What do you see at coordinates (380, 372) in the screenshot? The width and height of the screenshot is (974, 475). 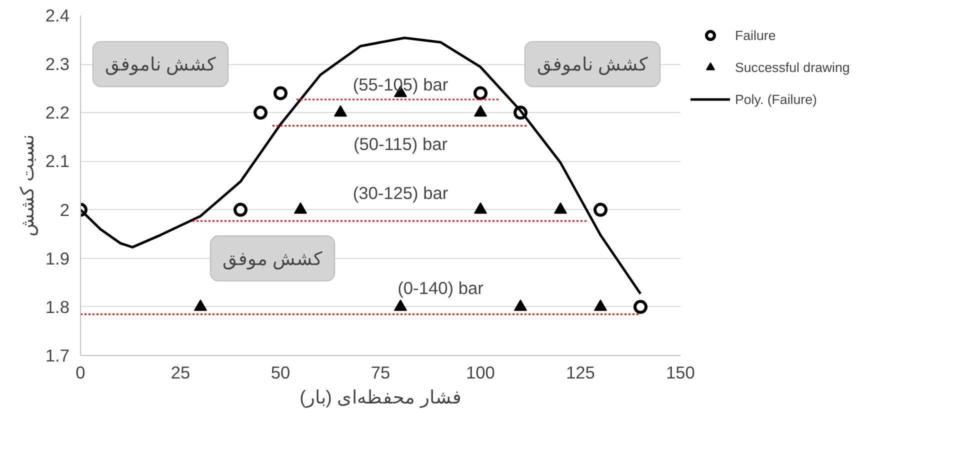 I see `x-tick-label: 75` at bounding box center [380, 372].